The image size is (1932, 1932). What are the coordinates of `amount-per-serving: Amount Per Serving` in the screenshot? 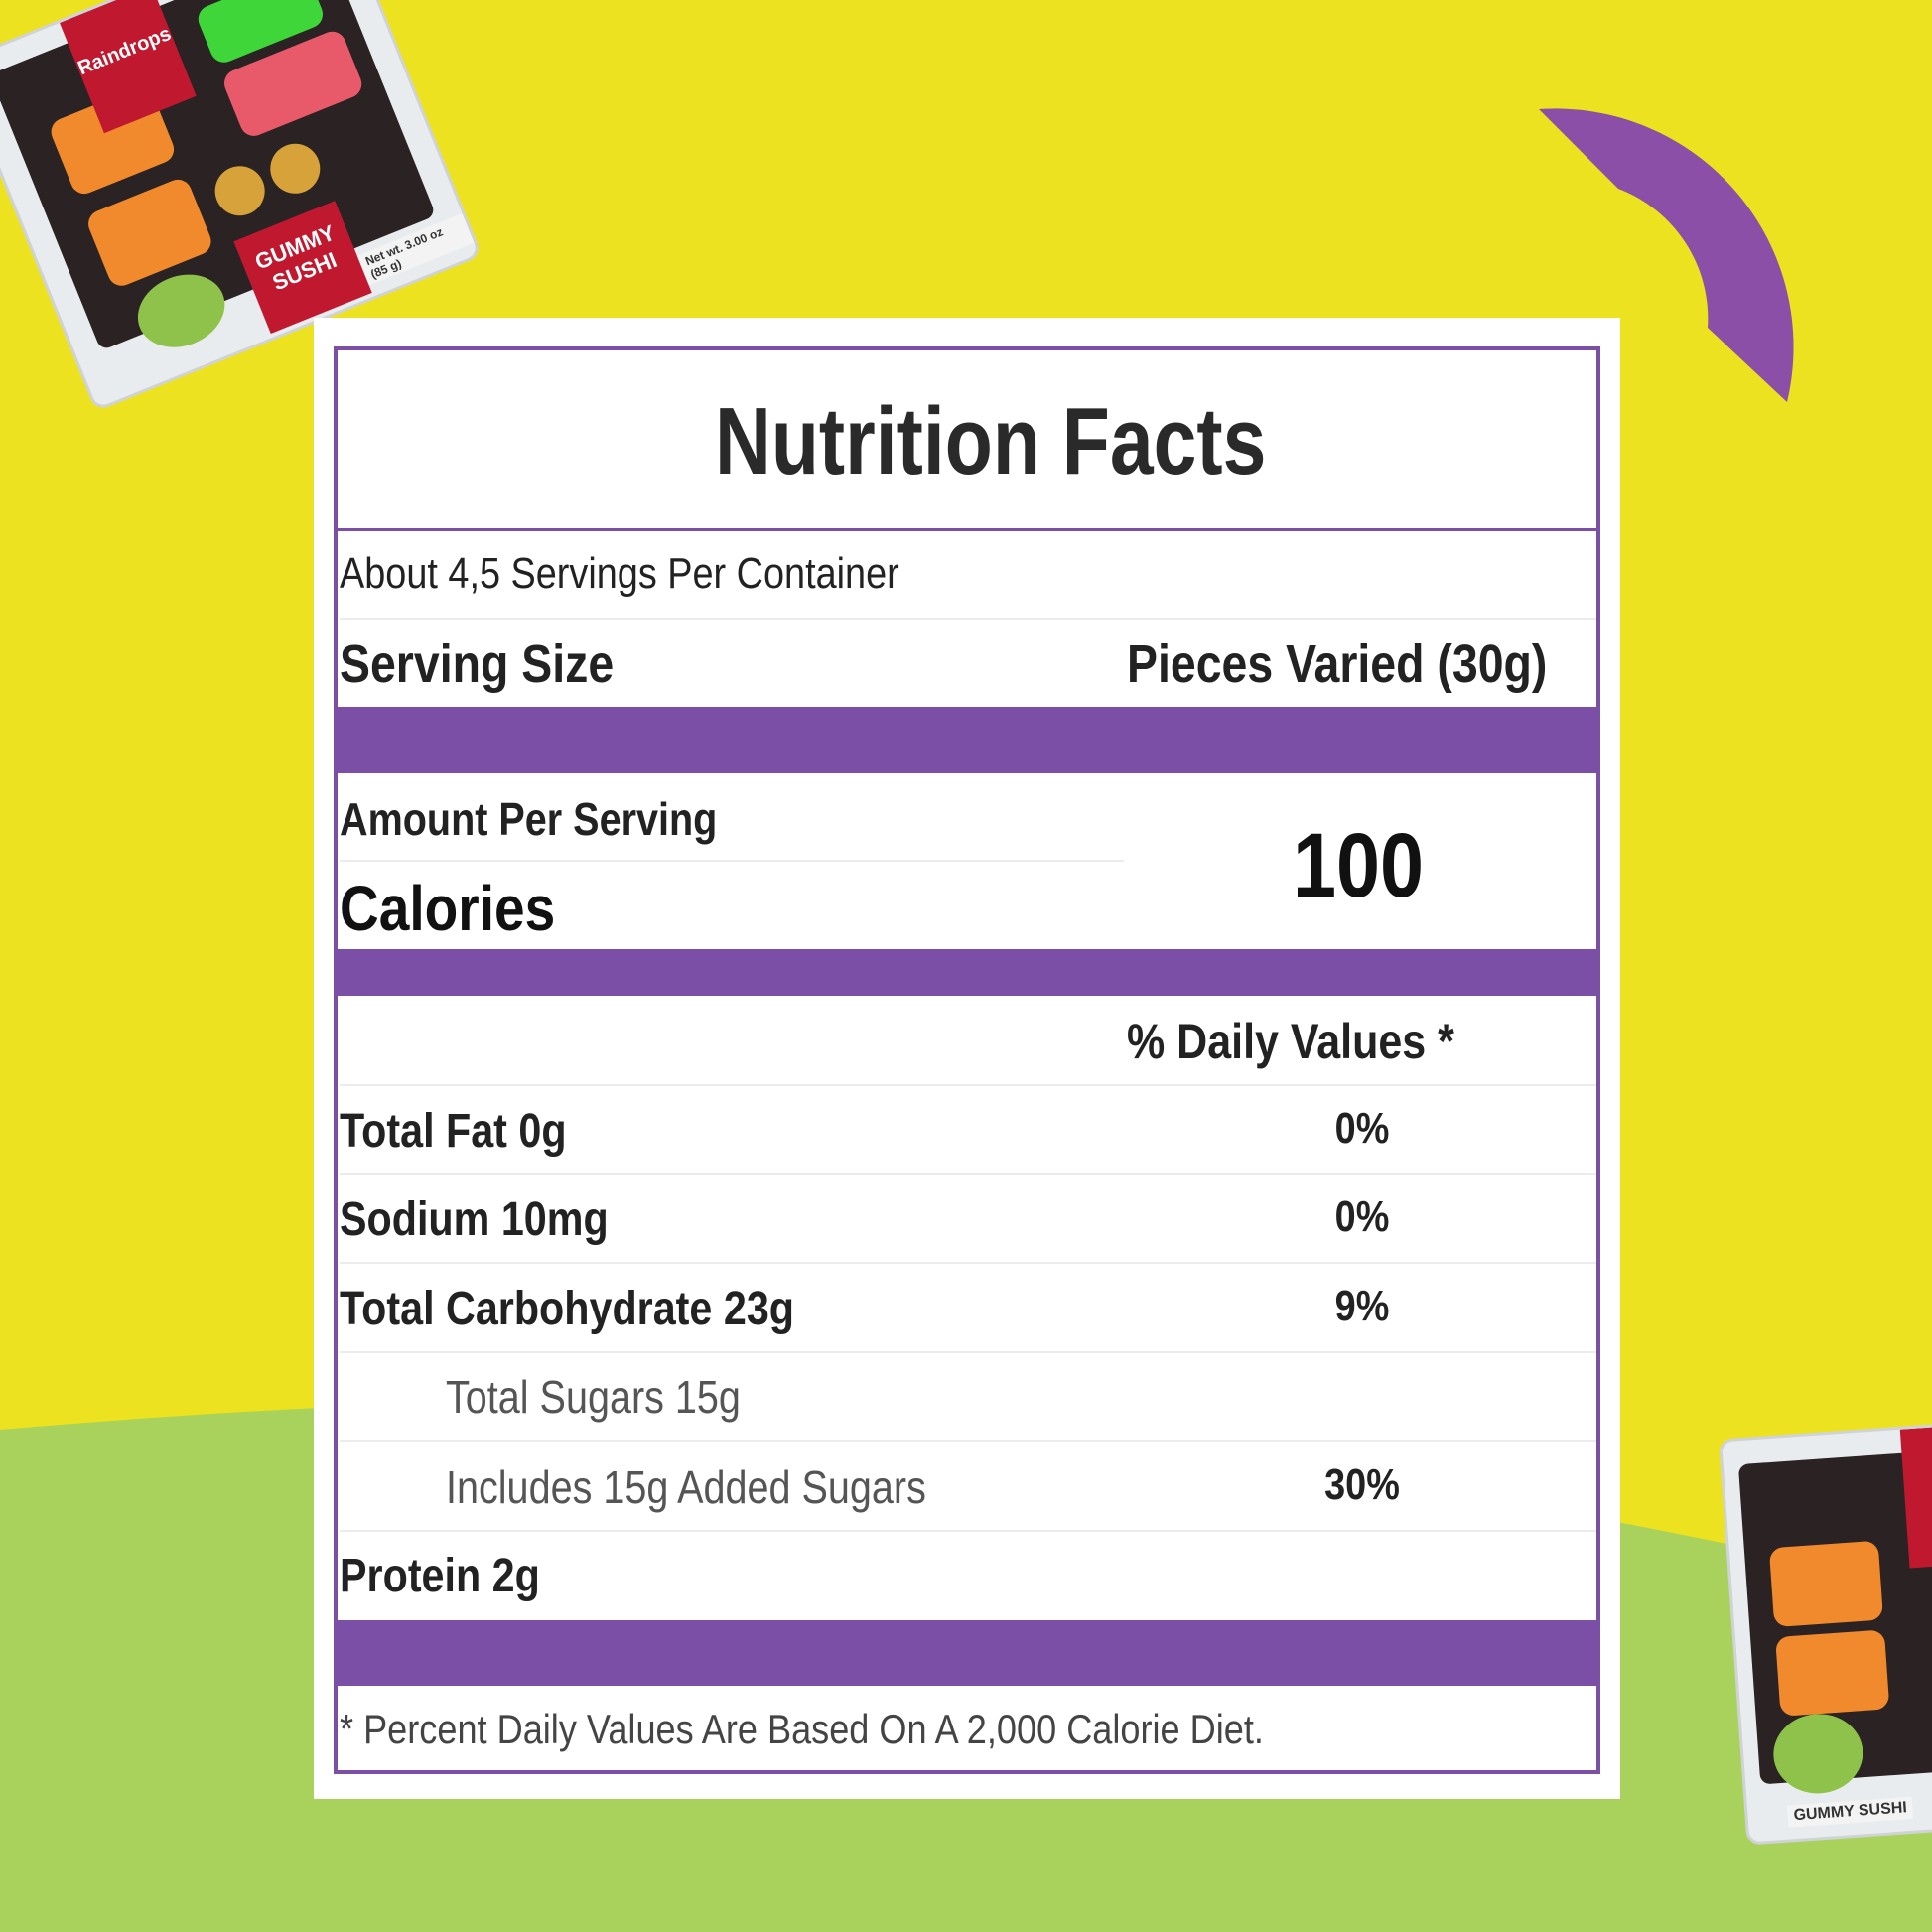 It's located at (529, 819).